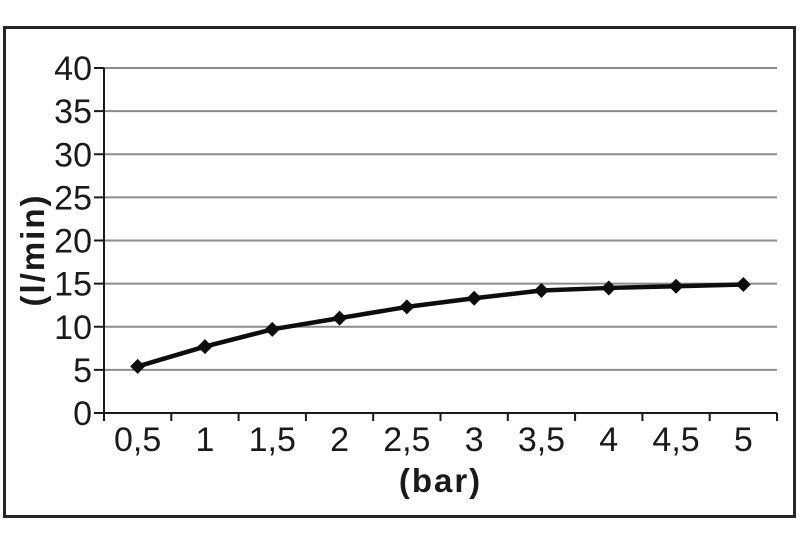 This screenshot has width=800, height=533. What do you see at coordinates (204, 440) in the screenshot?
I see `x-tick-label: 1` at bounding box center [204, 440].